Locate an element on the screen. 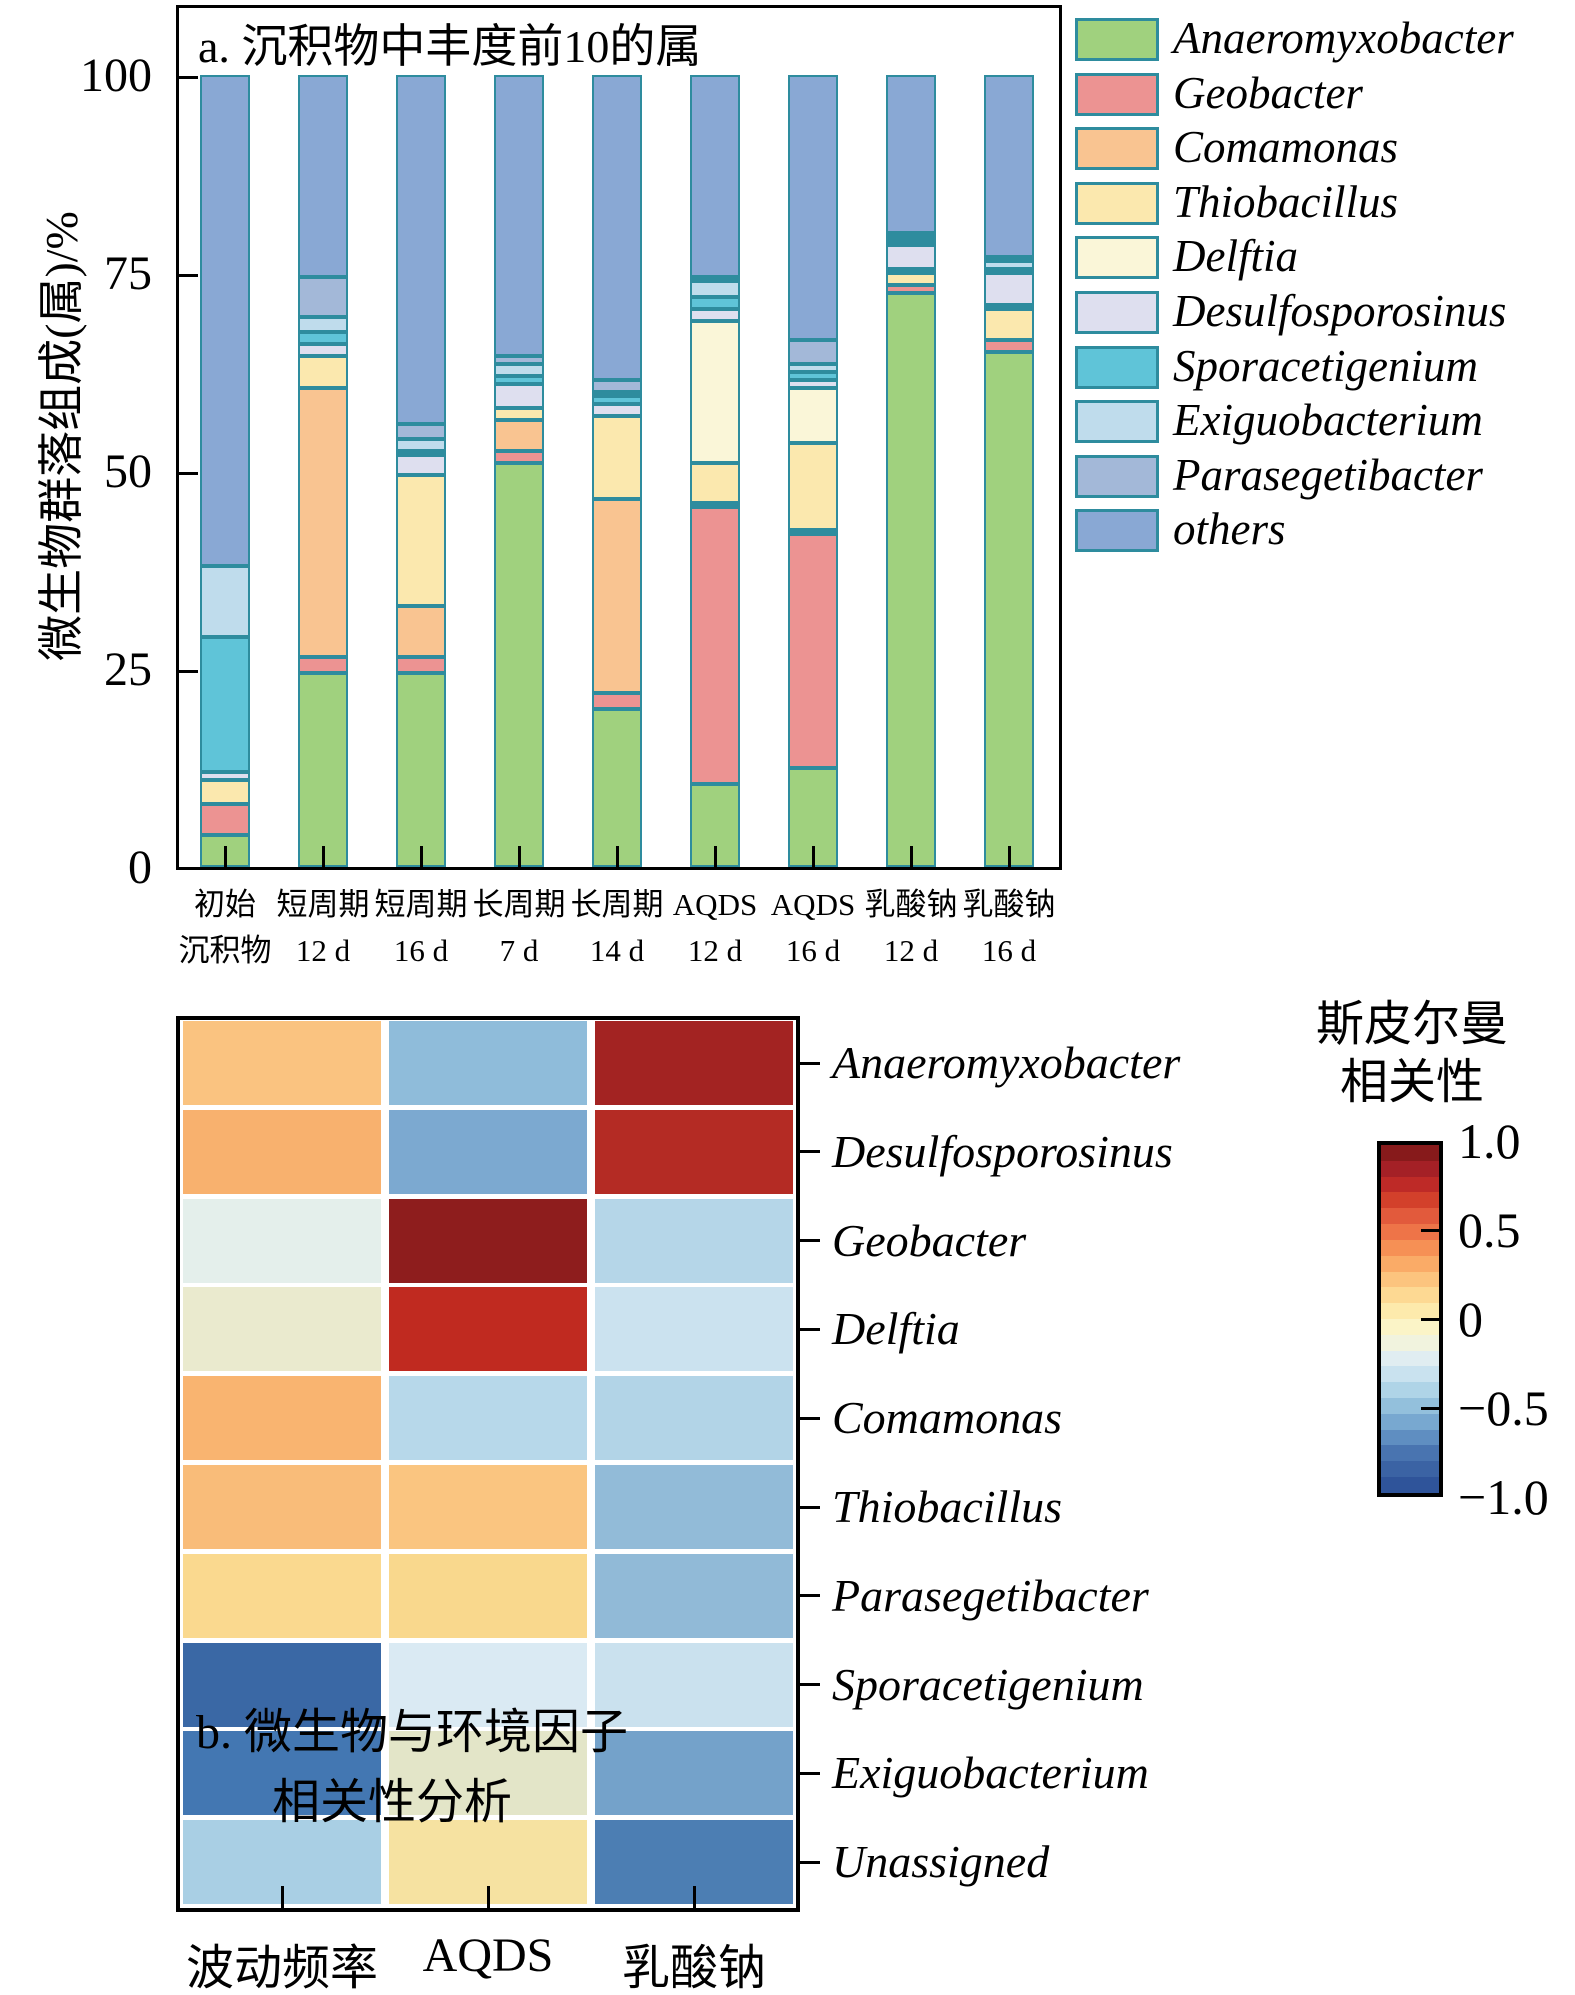 The width and height of the screenshot is (1575, 1995). heatmap-row-label: Anaeromyxobacter is located at coordinates (1006, 1062).